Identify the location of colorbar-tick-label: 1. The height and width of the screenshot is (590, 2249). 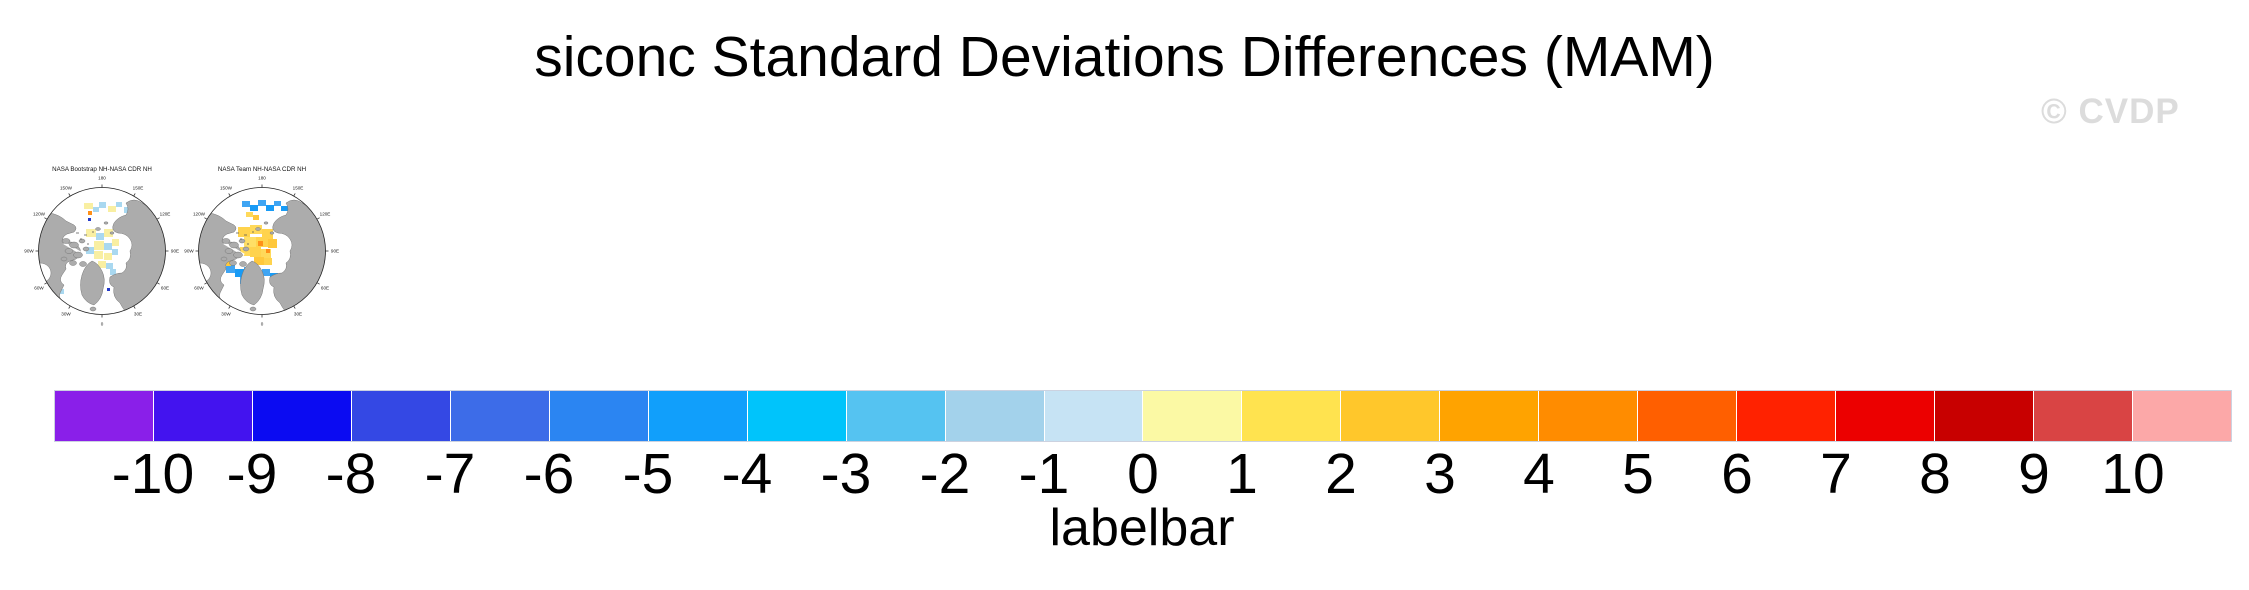
(1242, 474).